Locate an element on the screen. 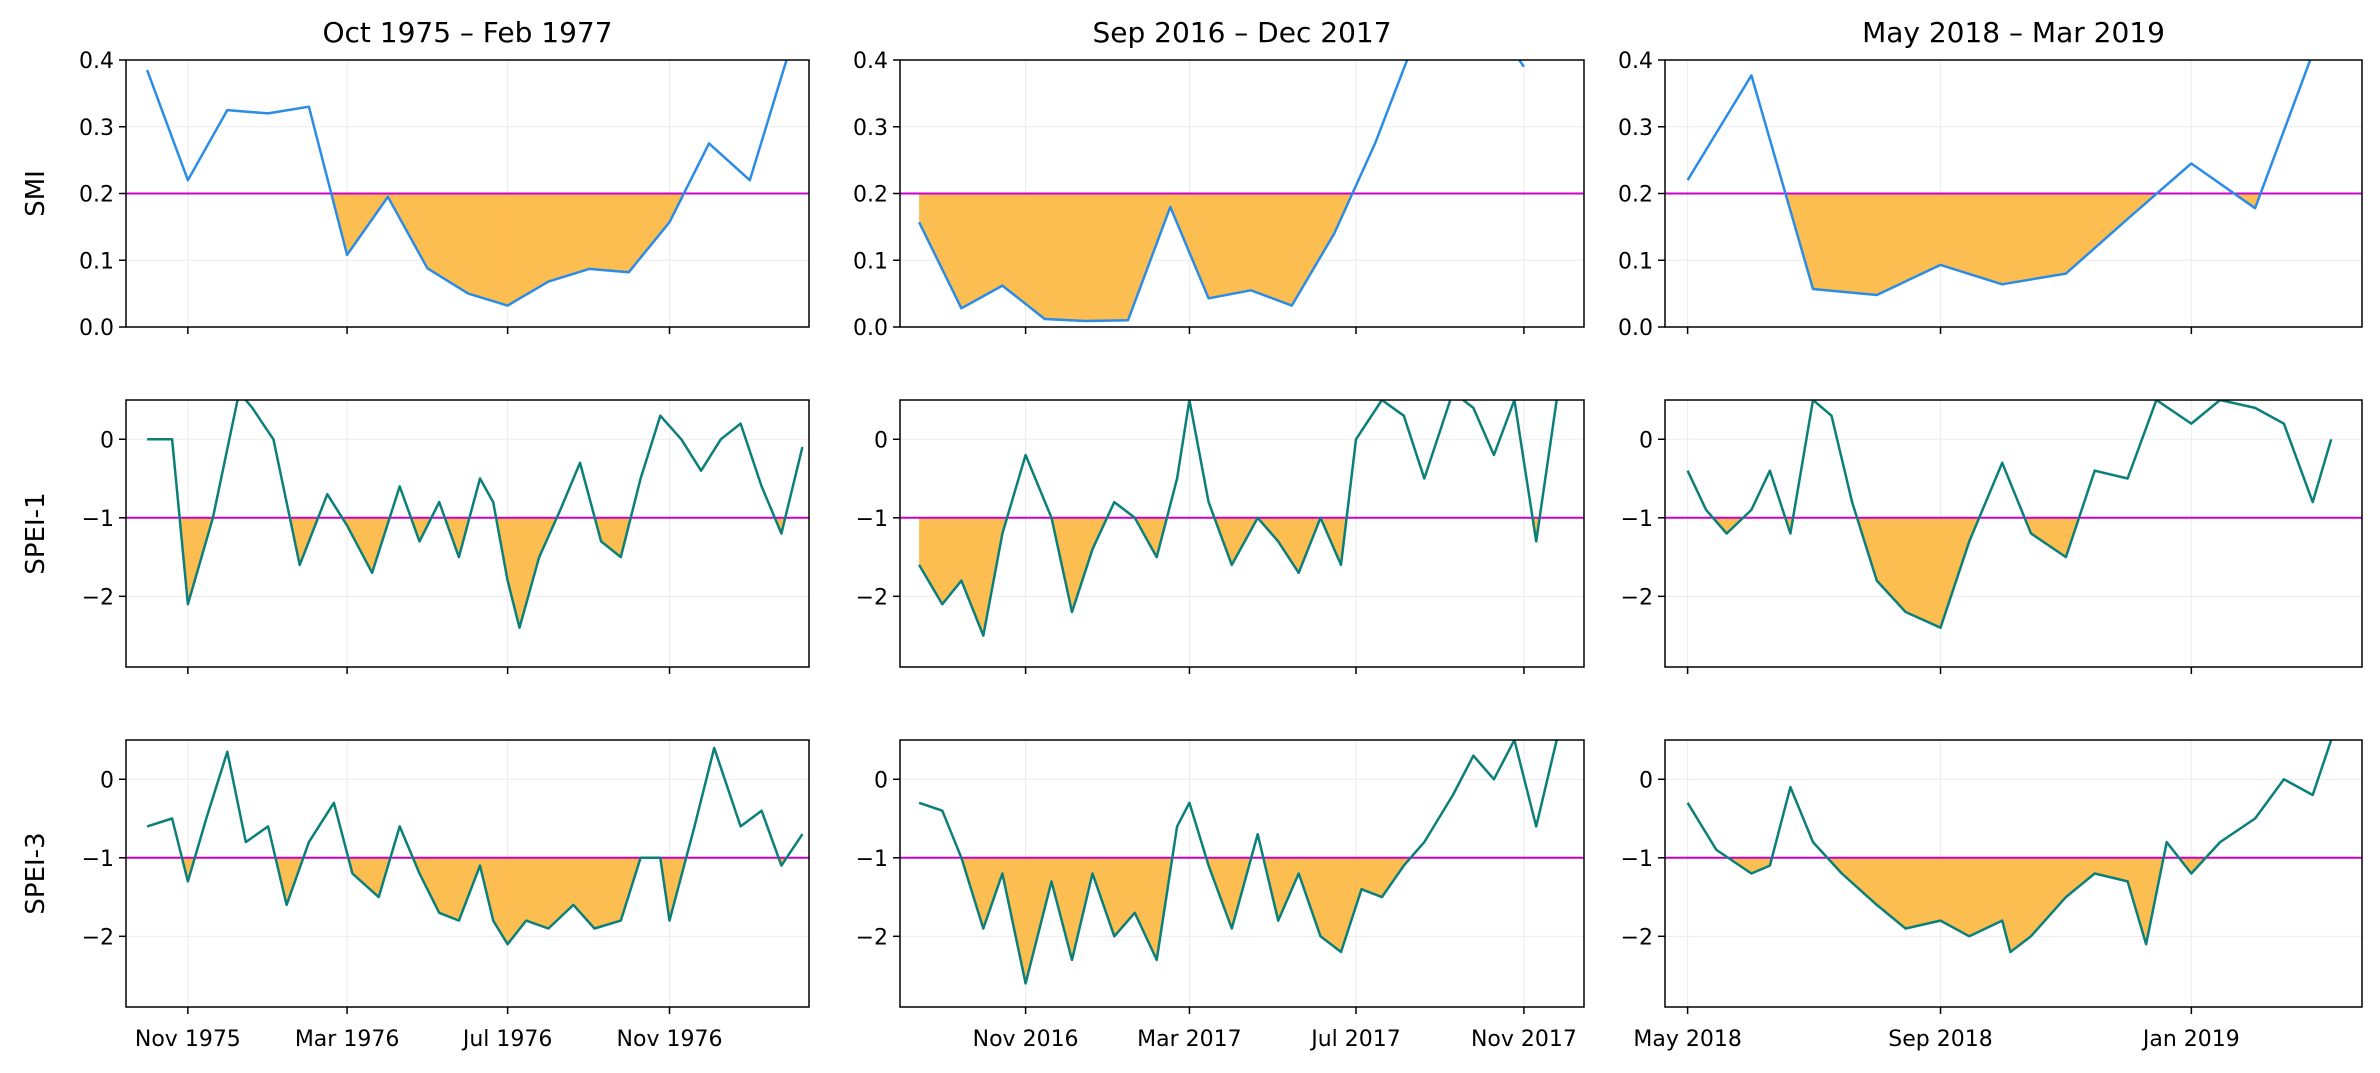 This screenshot has height=1073, width=2380. panel-0-2: 0.0 0.1 0.2 0.3 0.4 is located at coordinates (1990, 195).